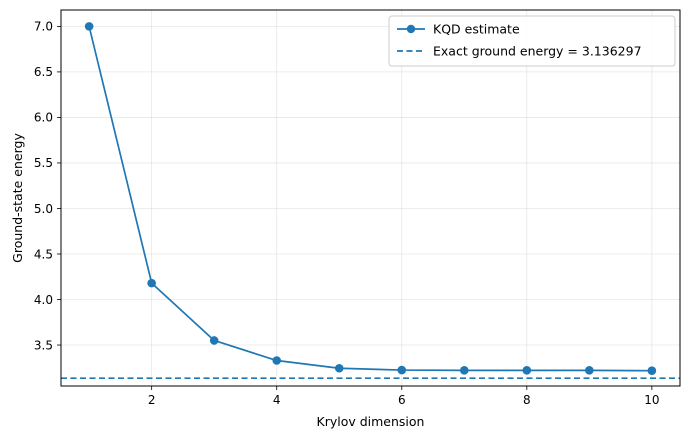  What do you see at coordinates (43, 163) in the screenshot?
I see `y-tick-label: 5.5` at bounding box center [43, 163].